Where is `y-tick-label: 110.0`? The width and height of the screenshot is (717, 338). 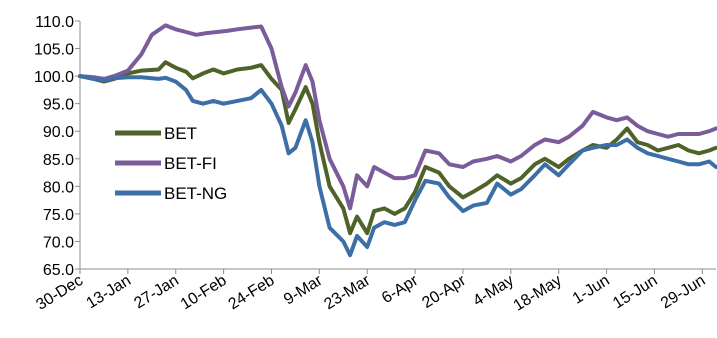 y-tick-label: 110.0 is located at coordinates (54, 22).